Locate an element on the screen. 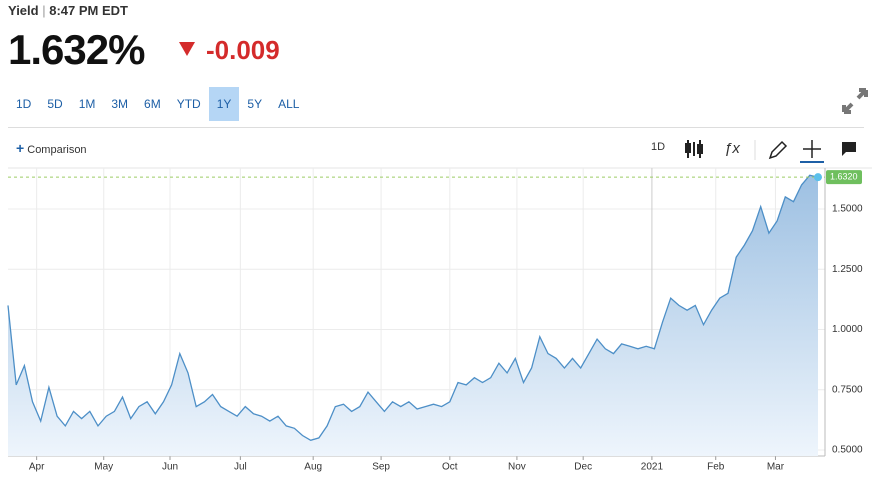 This screenshot has width=872, height=483. header-line: Yield | 8:47 PM EDT is located at coordinates (68, 10).